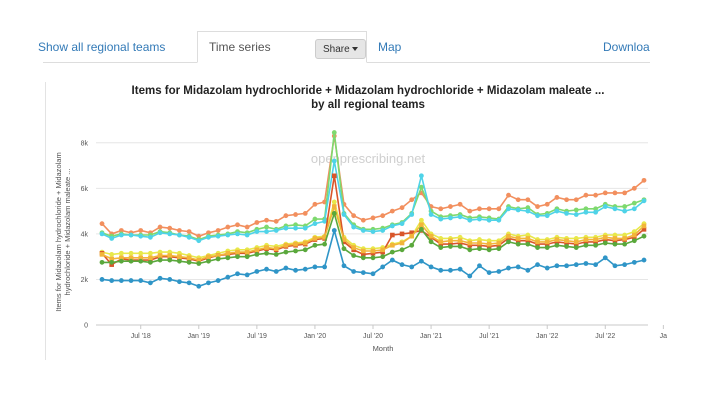 The width and height of the screenshot is (725, 400). Describe the element at coordinates (489, 336) in the screenshot. I see `x-tick-label: Jul '21` at that location.